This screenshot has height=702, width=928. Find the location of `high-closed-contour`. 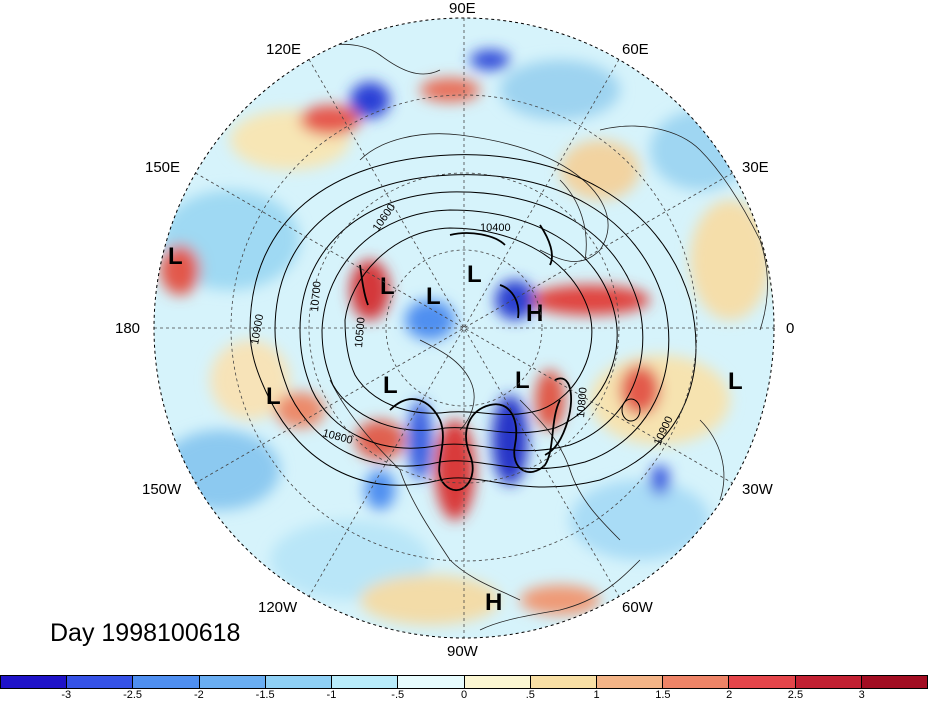

high-closed-contour is located at coordinates (631, 410).